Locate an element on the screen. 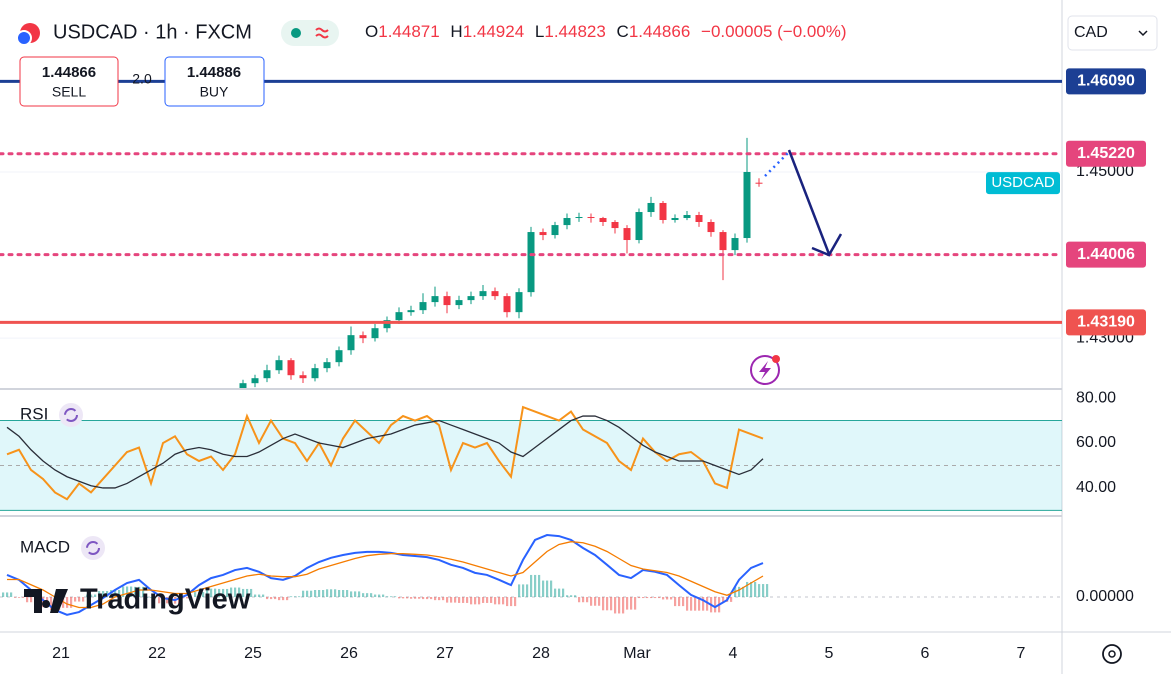 The image size is (1171, 674). x-tick-label: 5 is located at coordinates (829, 653).